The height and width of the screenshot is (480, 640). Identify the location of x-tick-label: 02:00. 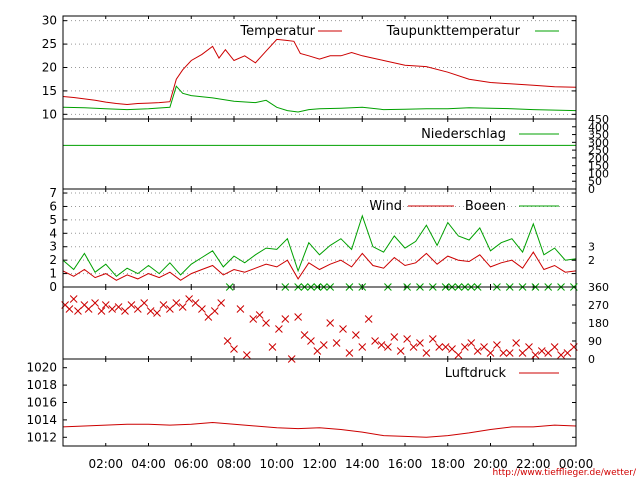
(105, 464).